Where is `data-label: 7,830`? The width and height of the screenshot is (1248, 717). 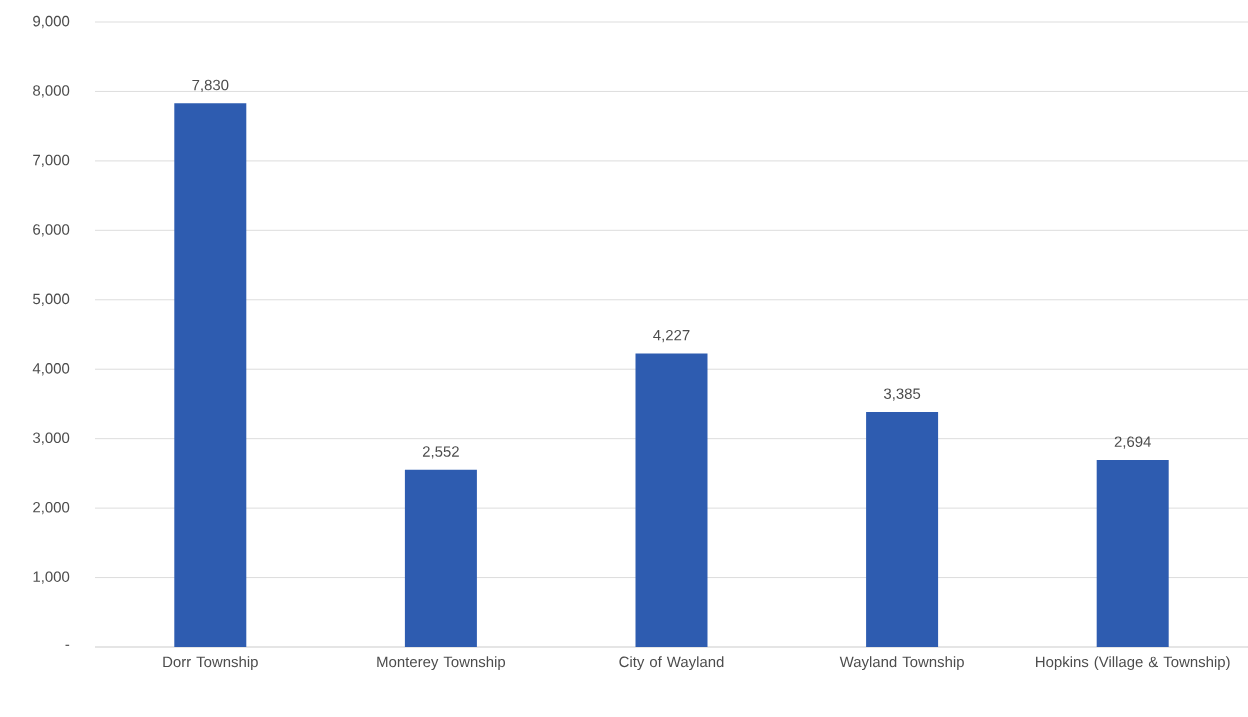 data-label: 7,830 is located at coordinates (210, 86).